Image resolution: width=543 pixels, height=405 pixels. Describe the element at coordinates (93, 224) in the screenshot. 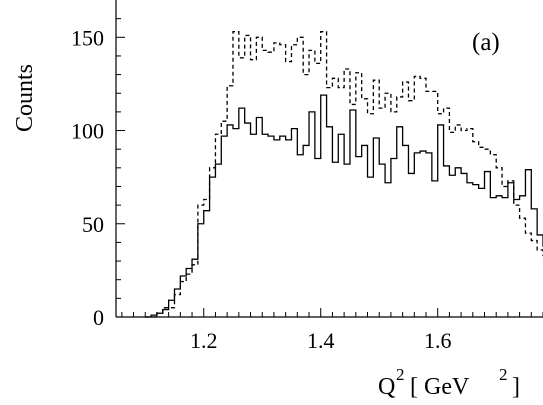

I see `y-tick-label: 50` at that location.